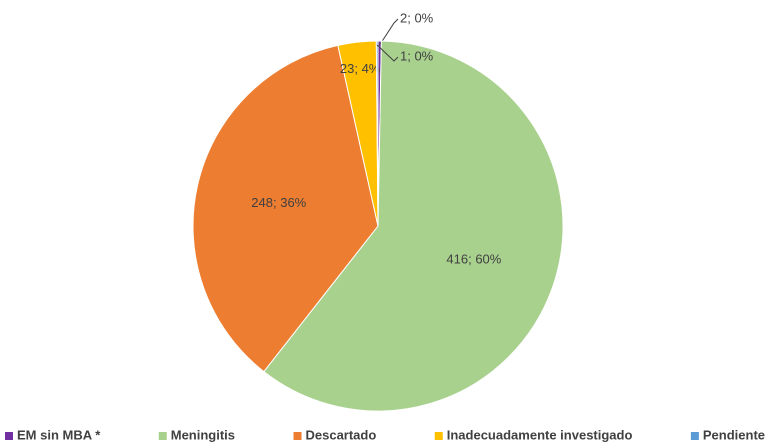 The image size is (772, 446). I want to click on legend-label: Inadecuadamente investigado, so click(540, 434).